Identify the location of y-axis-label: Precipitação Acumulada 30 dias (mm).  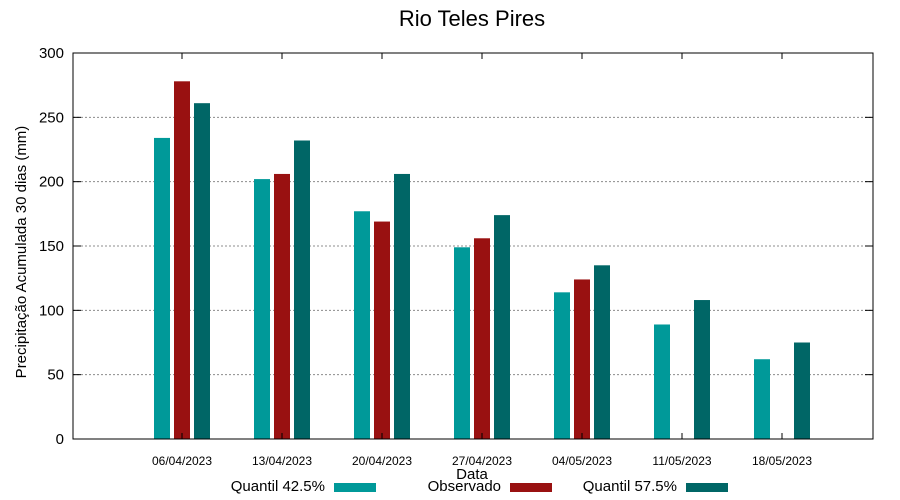
(21, 252).